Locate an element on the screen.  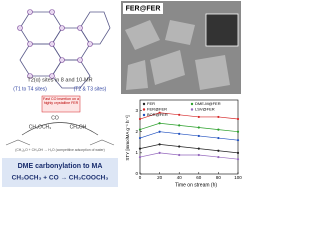
sem-inset is located at coordinates (222, 30).